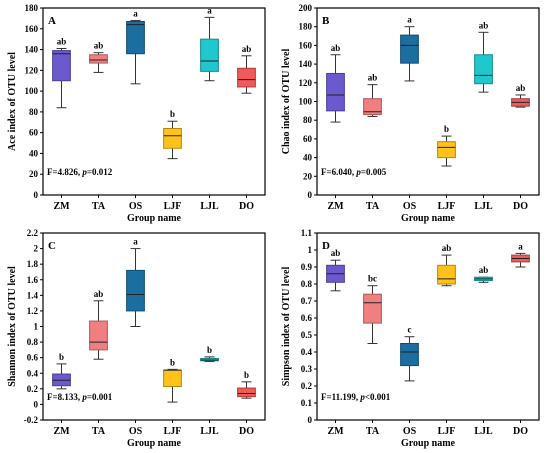 The height and width of the screenshot is (453, 550). Describe the element at coordinates (33, 280) in the screenshot. I see `panel-c-ytick-label: 1.6` at that location.